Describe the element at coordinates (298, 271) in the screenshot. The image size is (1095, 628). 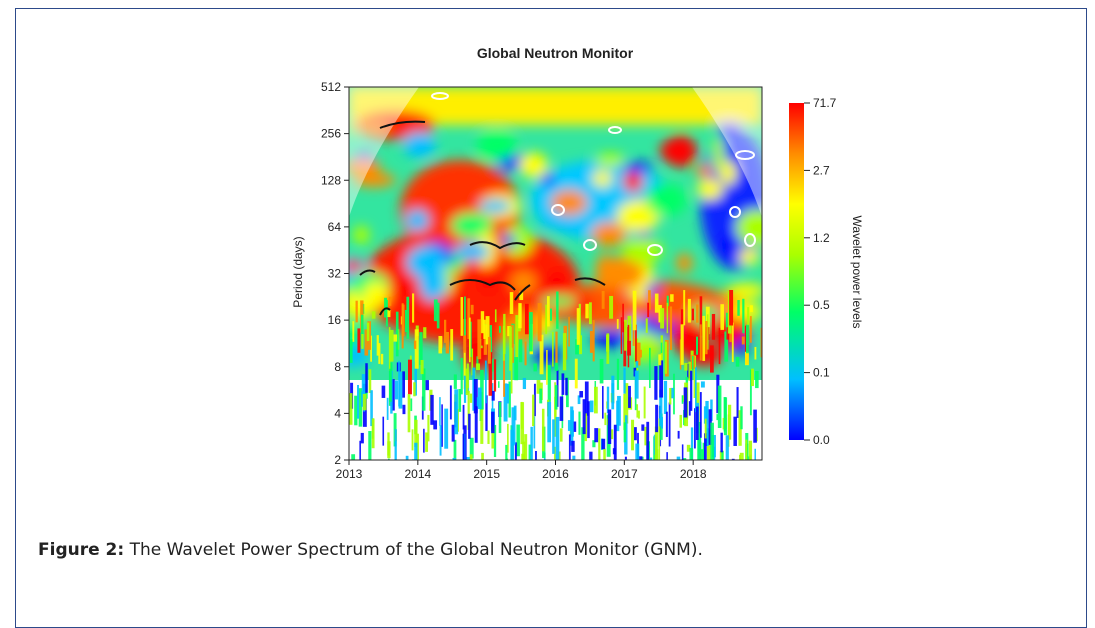
I see `y-axis-label: Period (days)` at that location.